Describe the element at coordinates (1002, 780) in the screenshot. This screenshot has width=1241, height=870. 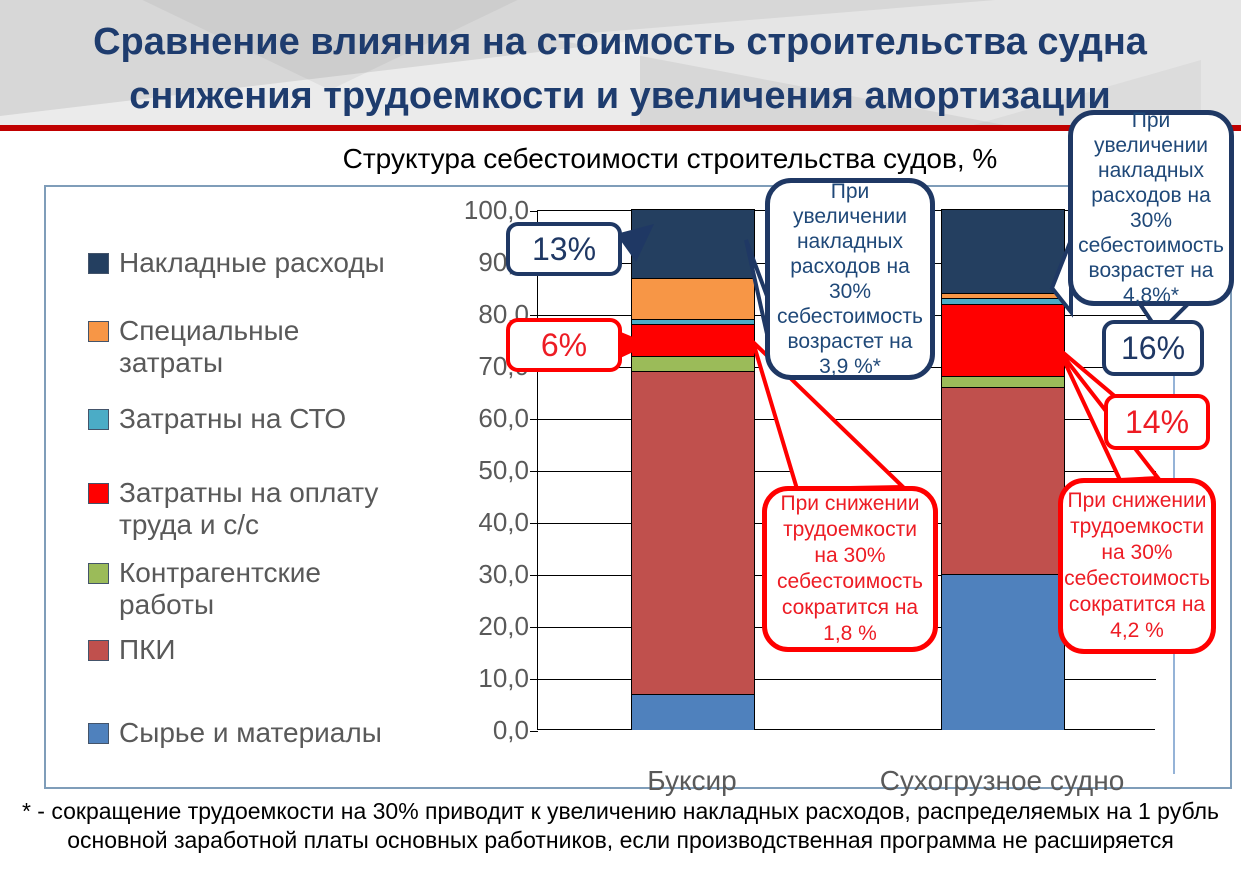
I see `x-label-cargo: Сухогрузное судно` at that location.